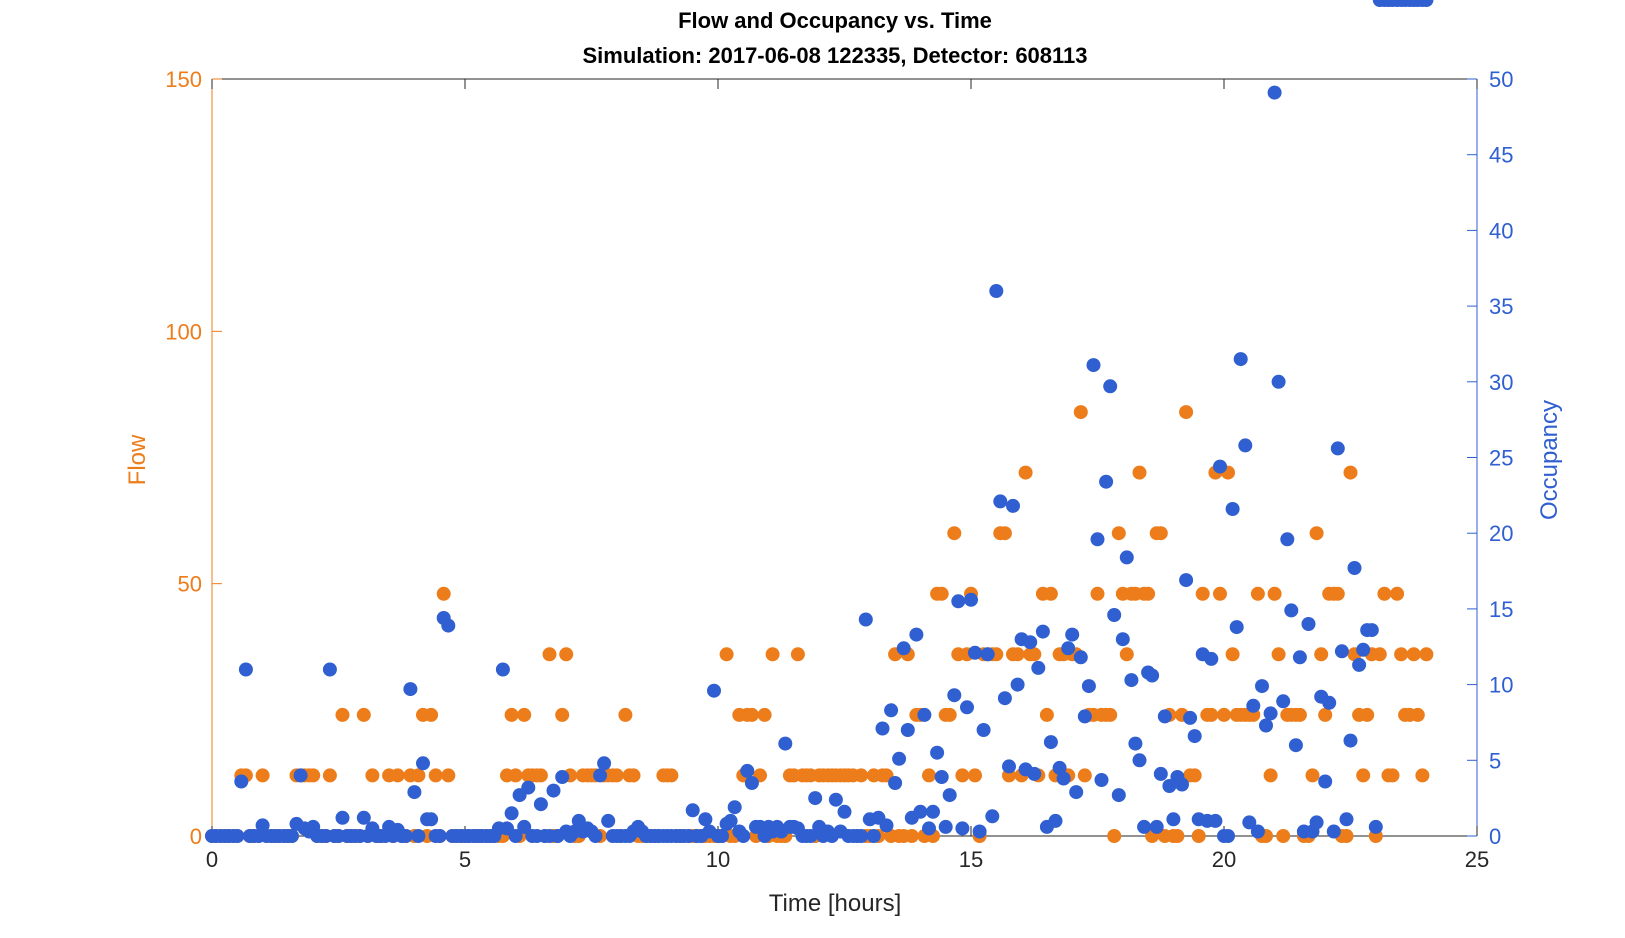 This screenshot has height=938, width=1625. I want to click on y-right-tick-label: 40, so click(1501, 230).